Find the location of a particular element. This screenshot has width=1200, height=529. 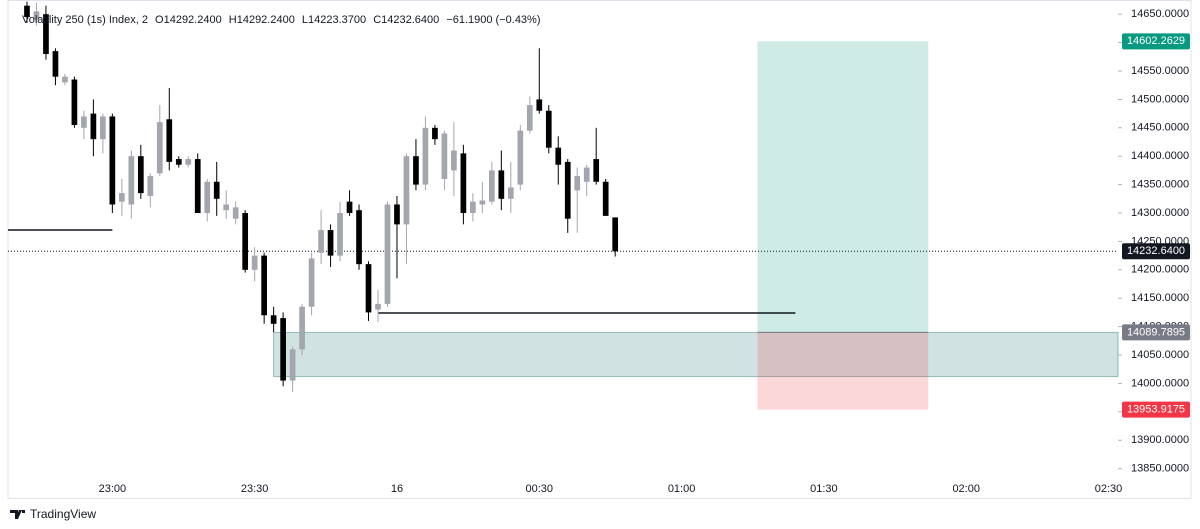

y-tick-label: 14550.0000 is located at coordinates (1160, 71).